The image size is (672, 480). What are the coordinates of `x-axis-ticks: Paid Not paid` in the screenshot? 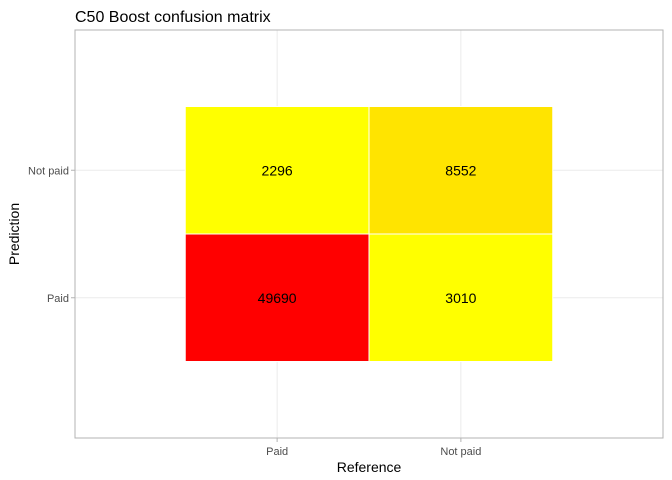 It's located at (373, 448).